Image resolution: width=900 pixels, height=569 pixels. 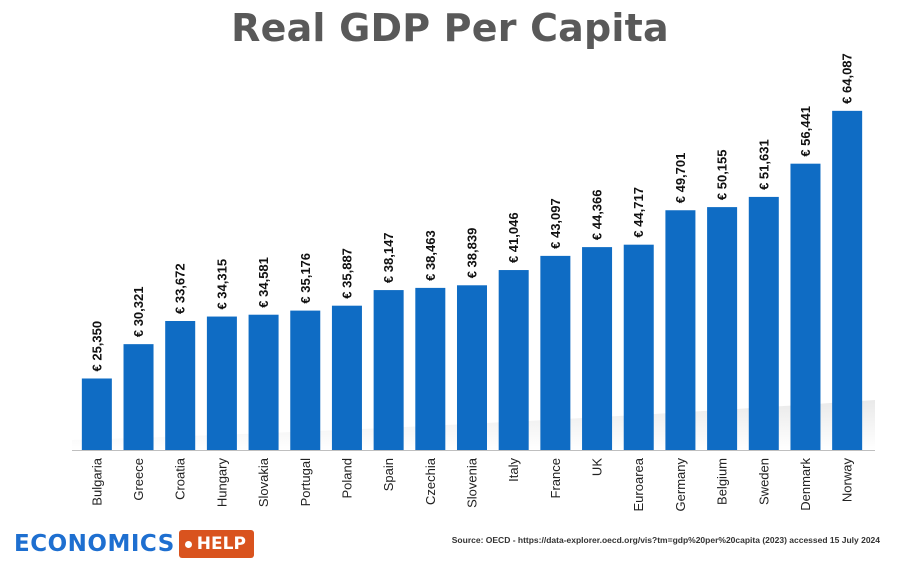 I want to click on bar-germany, so click(x=680, y=330).